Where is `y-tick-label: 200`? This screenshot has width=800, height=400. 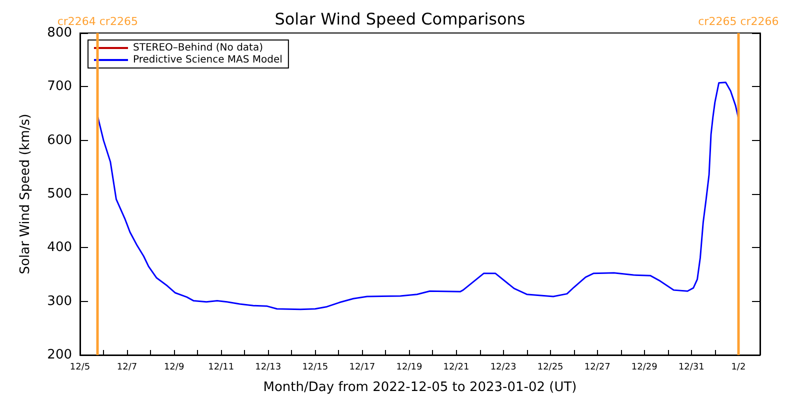 y-tick-label: 200 is located at coordinates (59, 355).